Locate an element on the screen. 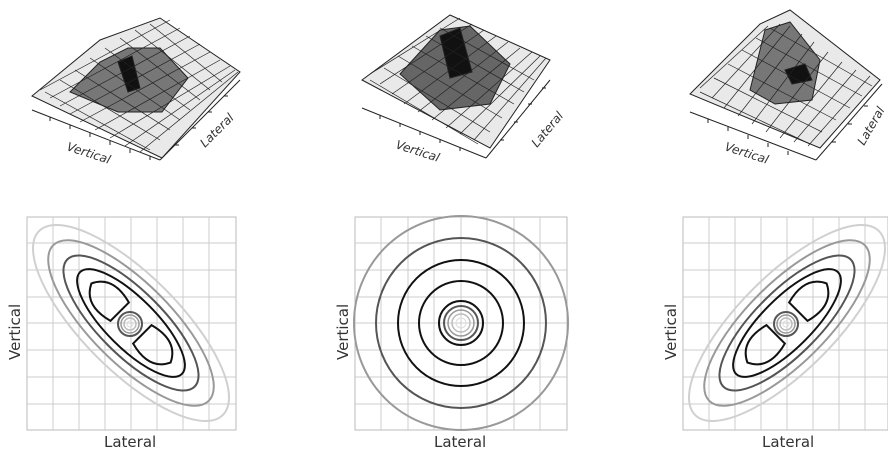 This screenshot has width=888, height=455. surface-peak is located at coordinates (785, 63).